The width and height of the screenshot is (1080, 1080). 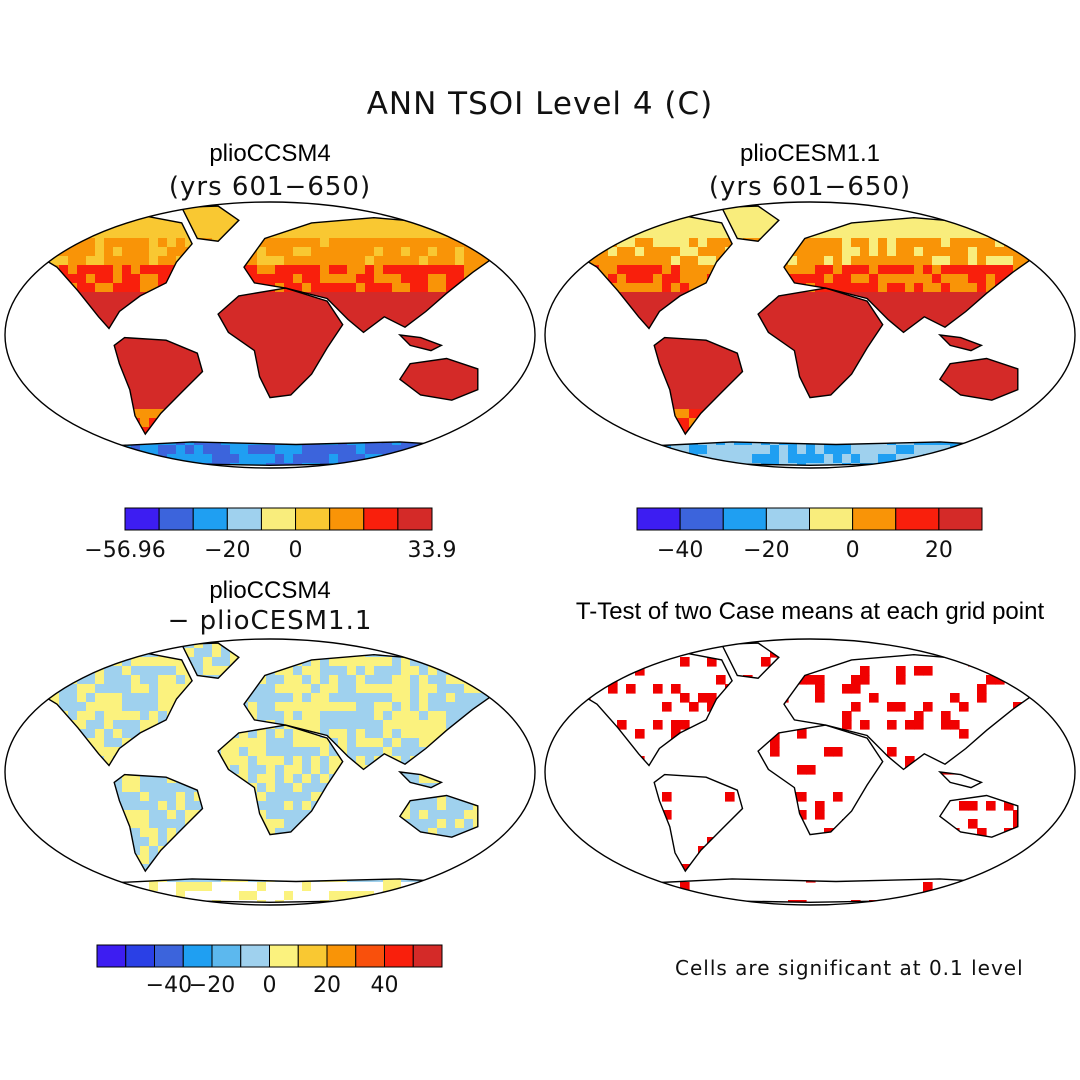 I want to click on panel-3-title: plioCCSM4, so click(x=270, y=590).